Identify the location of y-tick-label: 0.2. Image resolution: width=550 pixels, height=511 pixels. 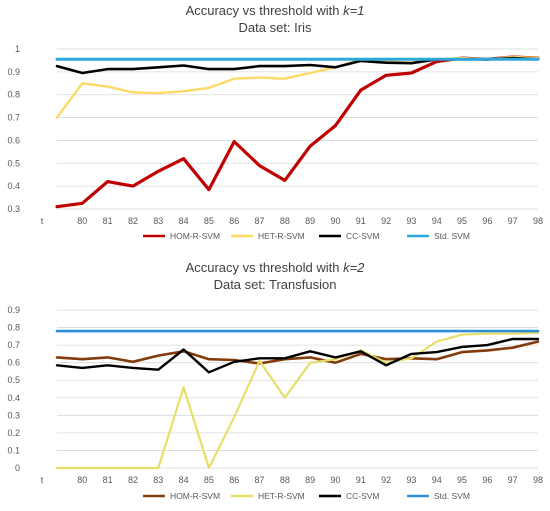
(13, 433).